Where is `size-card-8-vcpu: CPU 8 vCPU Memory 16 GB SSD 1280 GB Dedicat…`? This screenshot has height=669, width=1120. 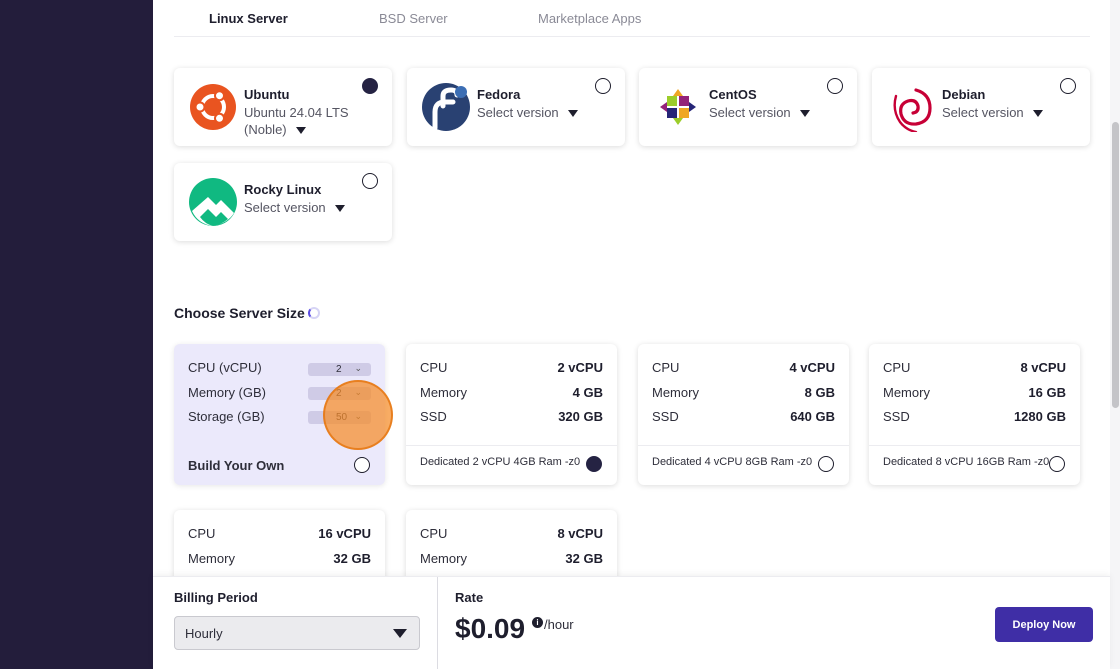
size-card-8-vcpu: CPU 8 vCPU Memory 16 GB SSD 1280 GB Dedicat… is located at coordinates (974, 414).